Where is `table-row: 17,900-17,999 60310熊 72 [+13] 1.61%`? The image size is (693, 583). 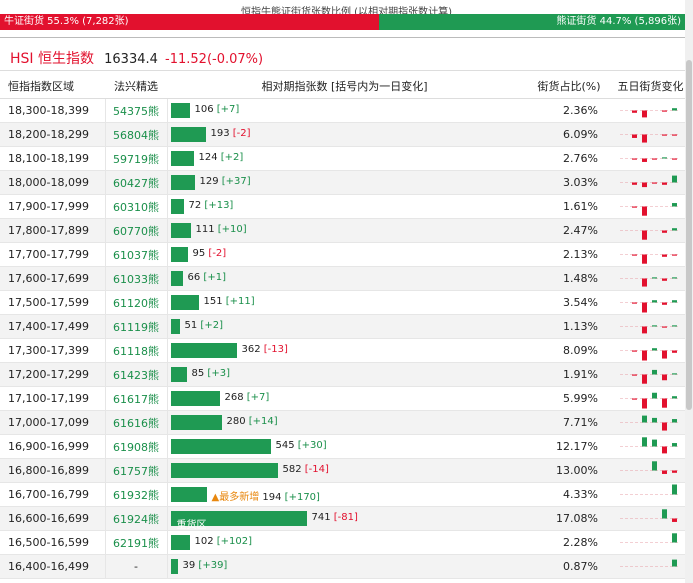
table-row: 17,900-17,999 60310熊 72 [+13] 1.61% is located at coordinates (342, 206).